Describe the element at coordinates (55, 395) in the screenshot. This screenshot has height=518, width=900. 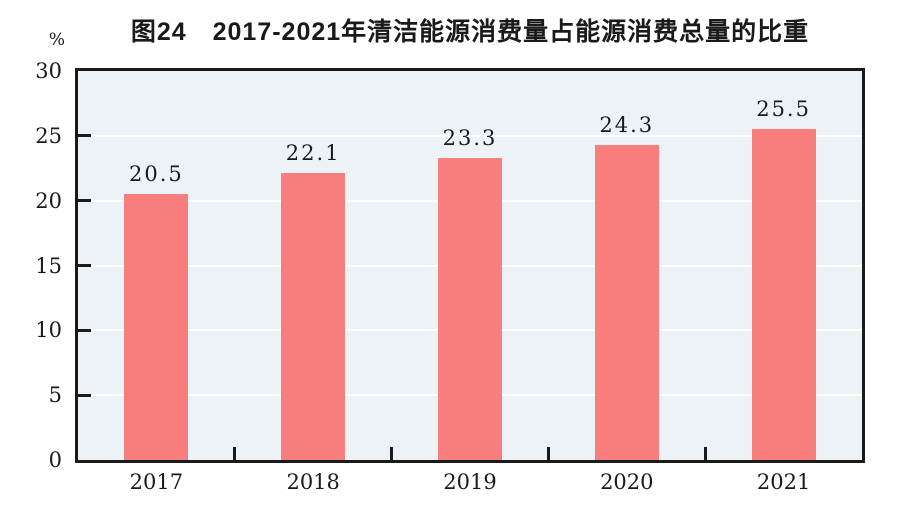
I see `y-axis-tick-label-5: 5` at that location.